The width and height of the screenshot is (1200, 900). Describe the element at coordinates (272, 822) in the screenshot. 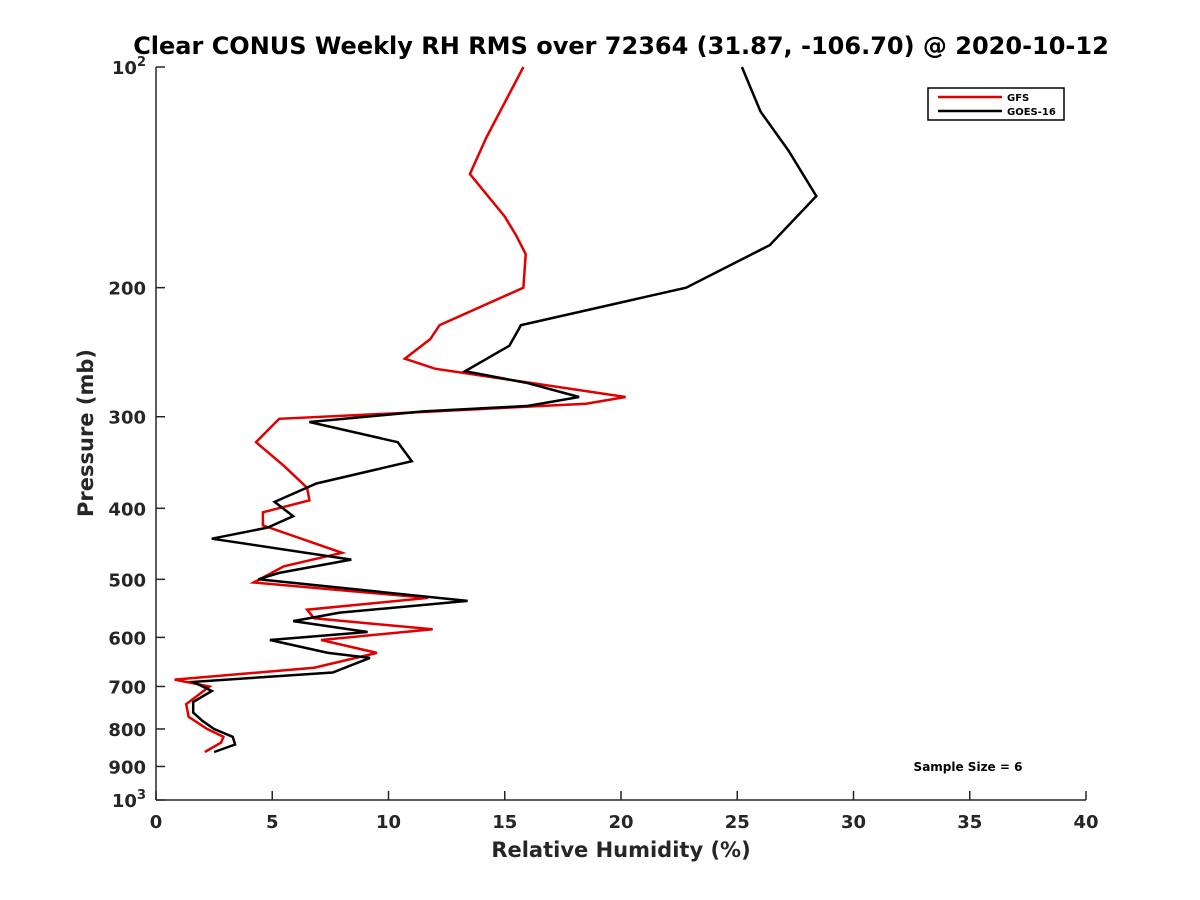

I see `x-tick-label: 5` at that location.